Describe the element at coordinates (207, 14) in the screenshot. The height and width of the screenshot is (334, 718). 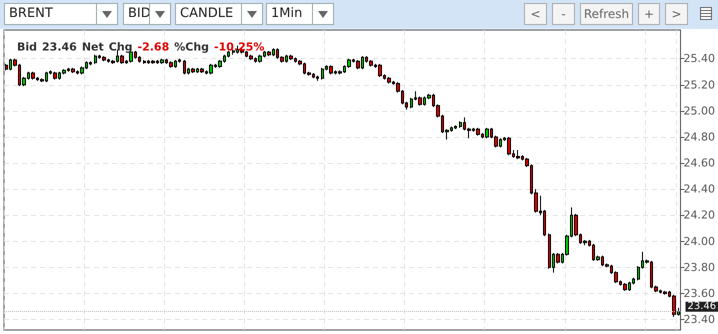
I see `text: CANDLE` at that location.